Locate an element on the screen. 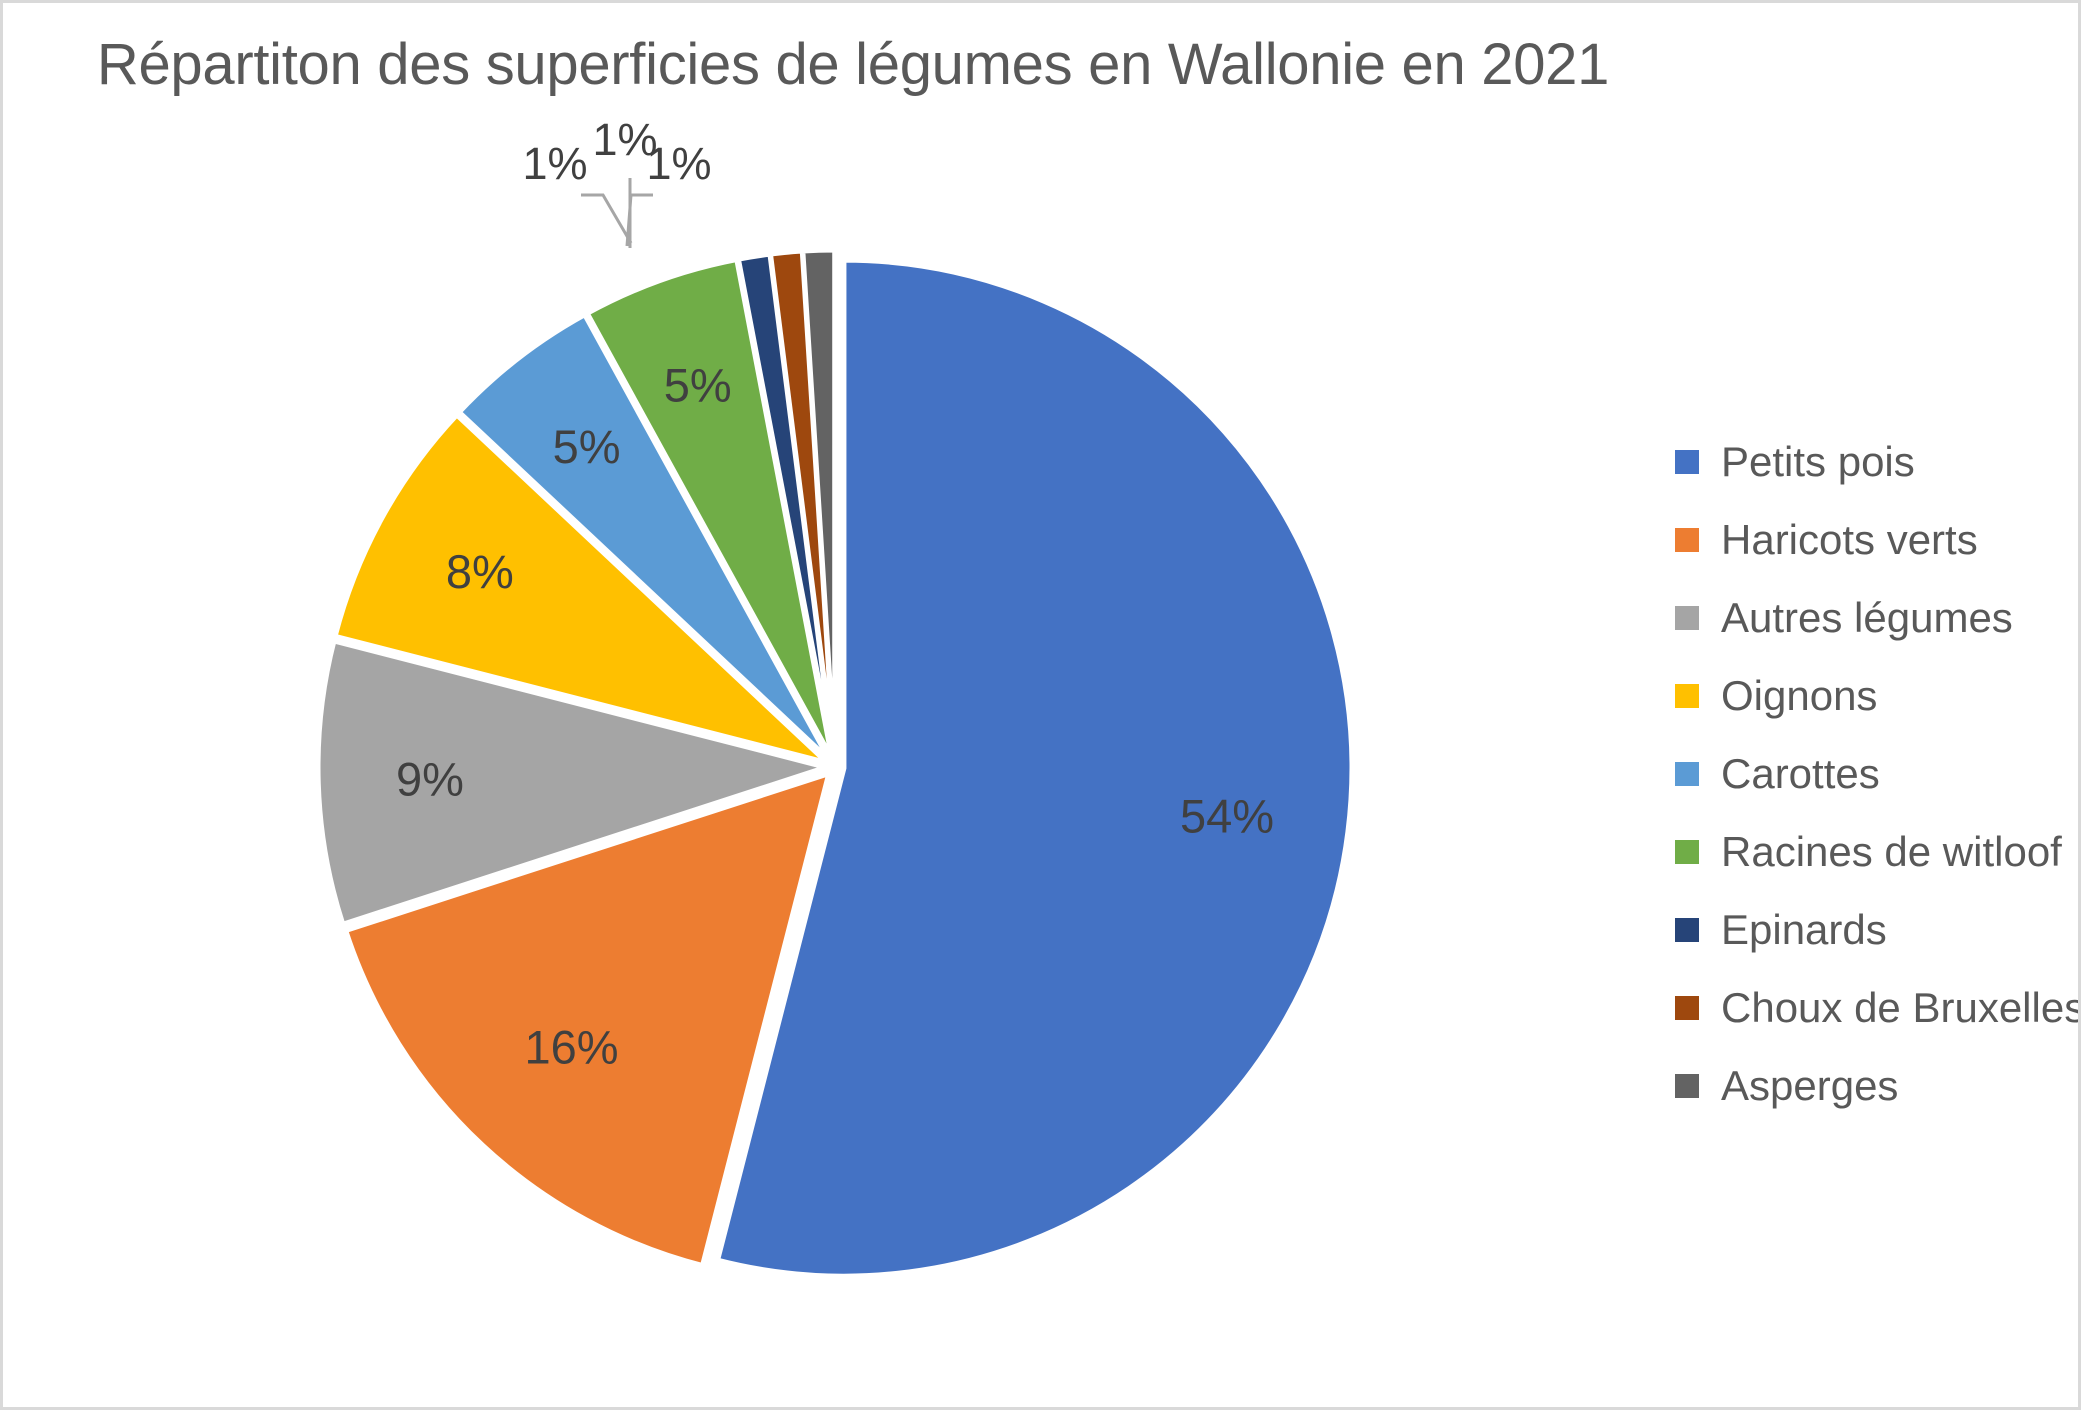 The width and height of the screenshot is (2081, 1410). legend-item-label: Asperges is located at coordinates (1810, 1085).